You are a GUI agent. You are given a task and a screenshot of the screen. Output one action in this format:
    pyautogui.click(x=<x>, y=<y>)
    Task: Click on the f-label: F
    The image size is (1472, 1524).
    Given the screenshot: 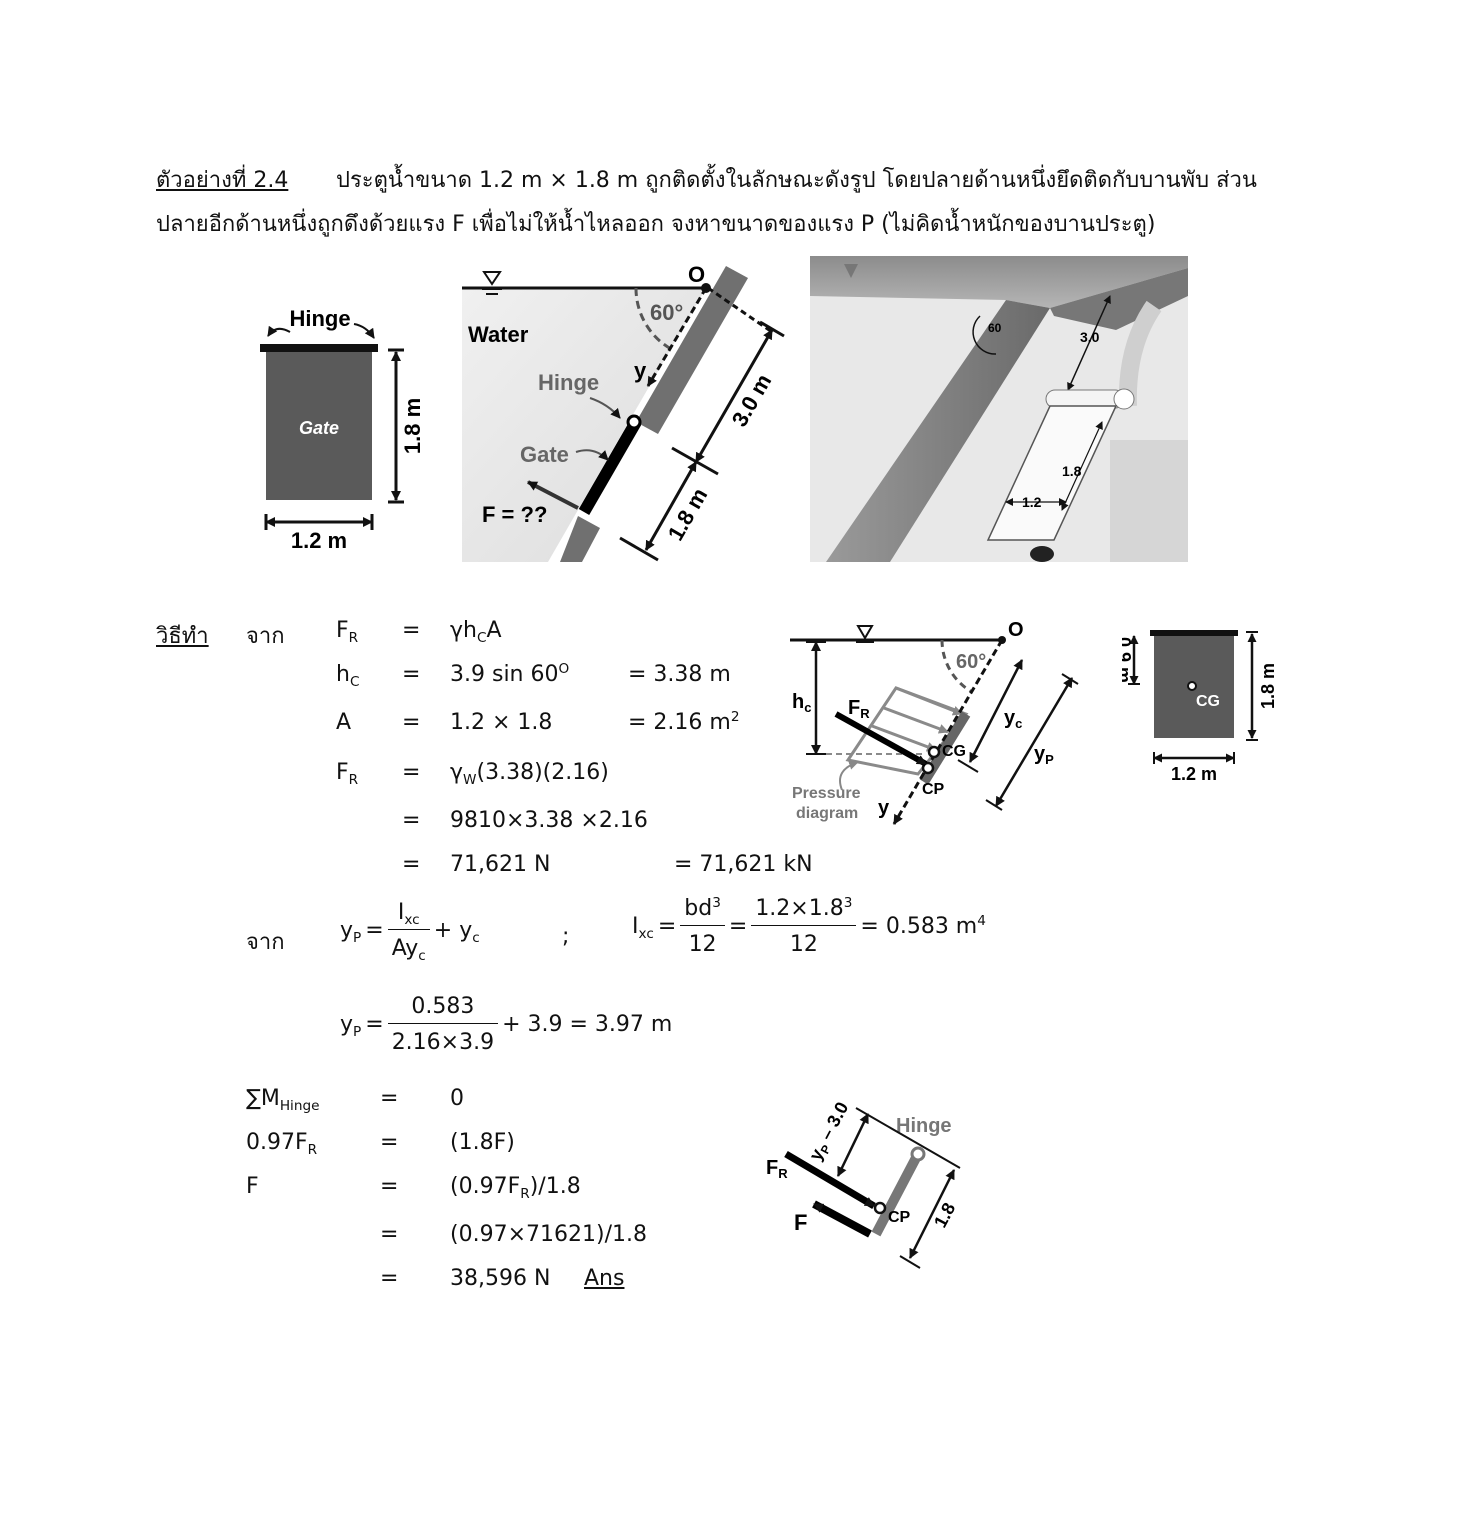 What is the action you would take?
    pyautogui.click(x=800, y=1222)
    